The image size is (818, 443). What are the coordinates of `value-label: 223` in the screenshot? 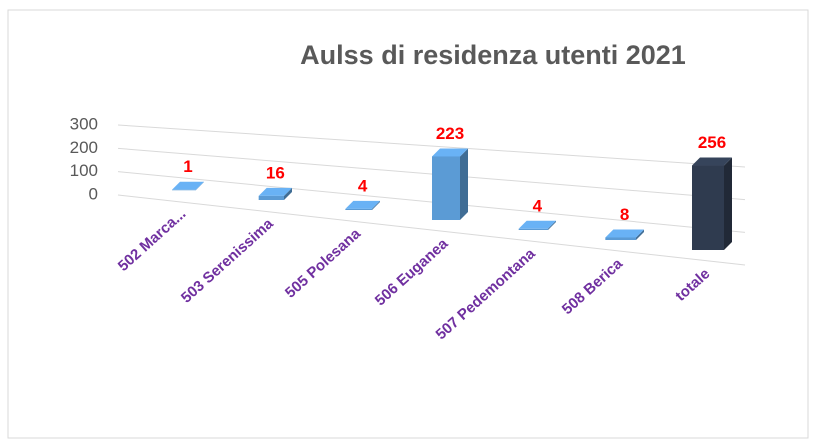 It's located at (450, 133).